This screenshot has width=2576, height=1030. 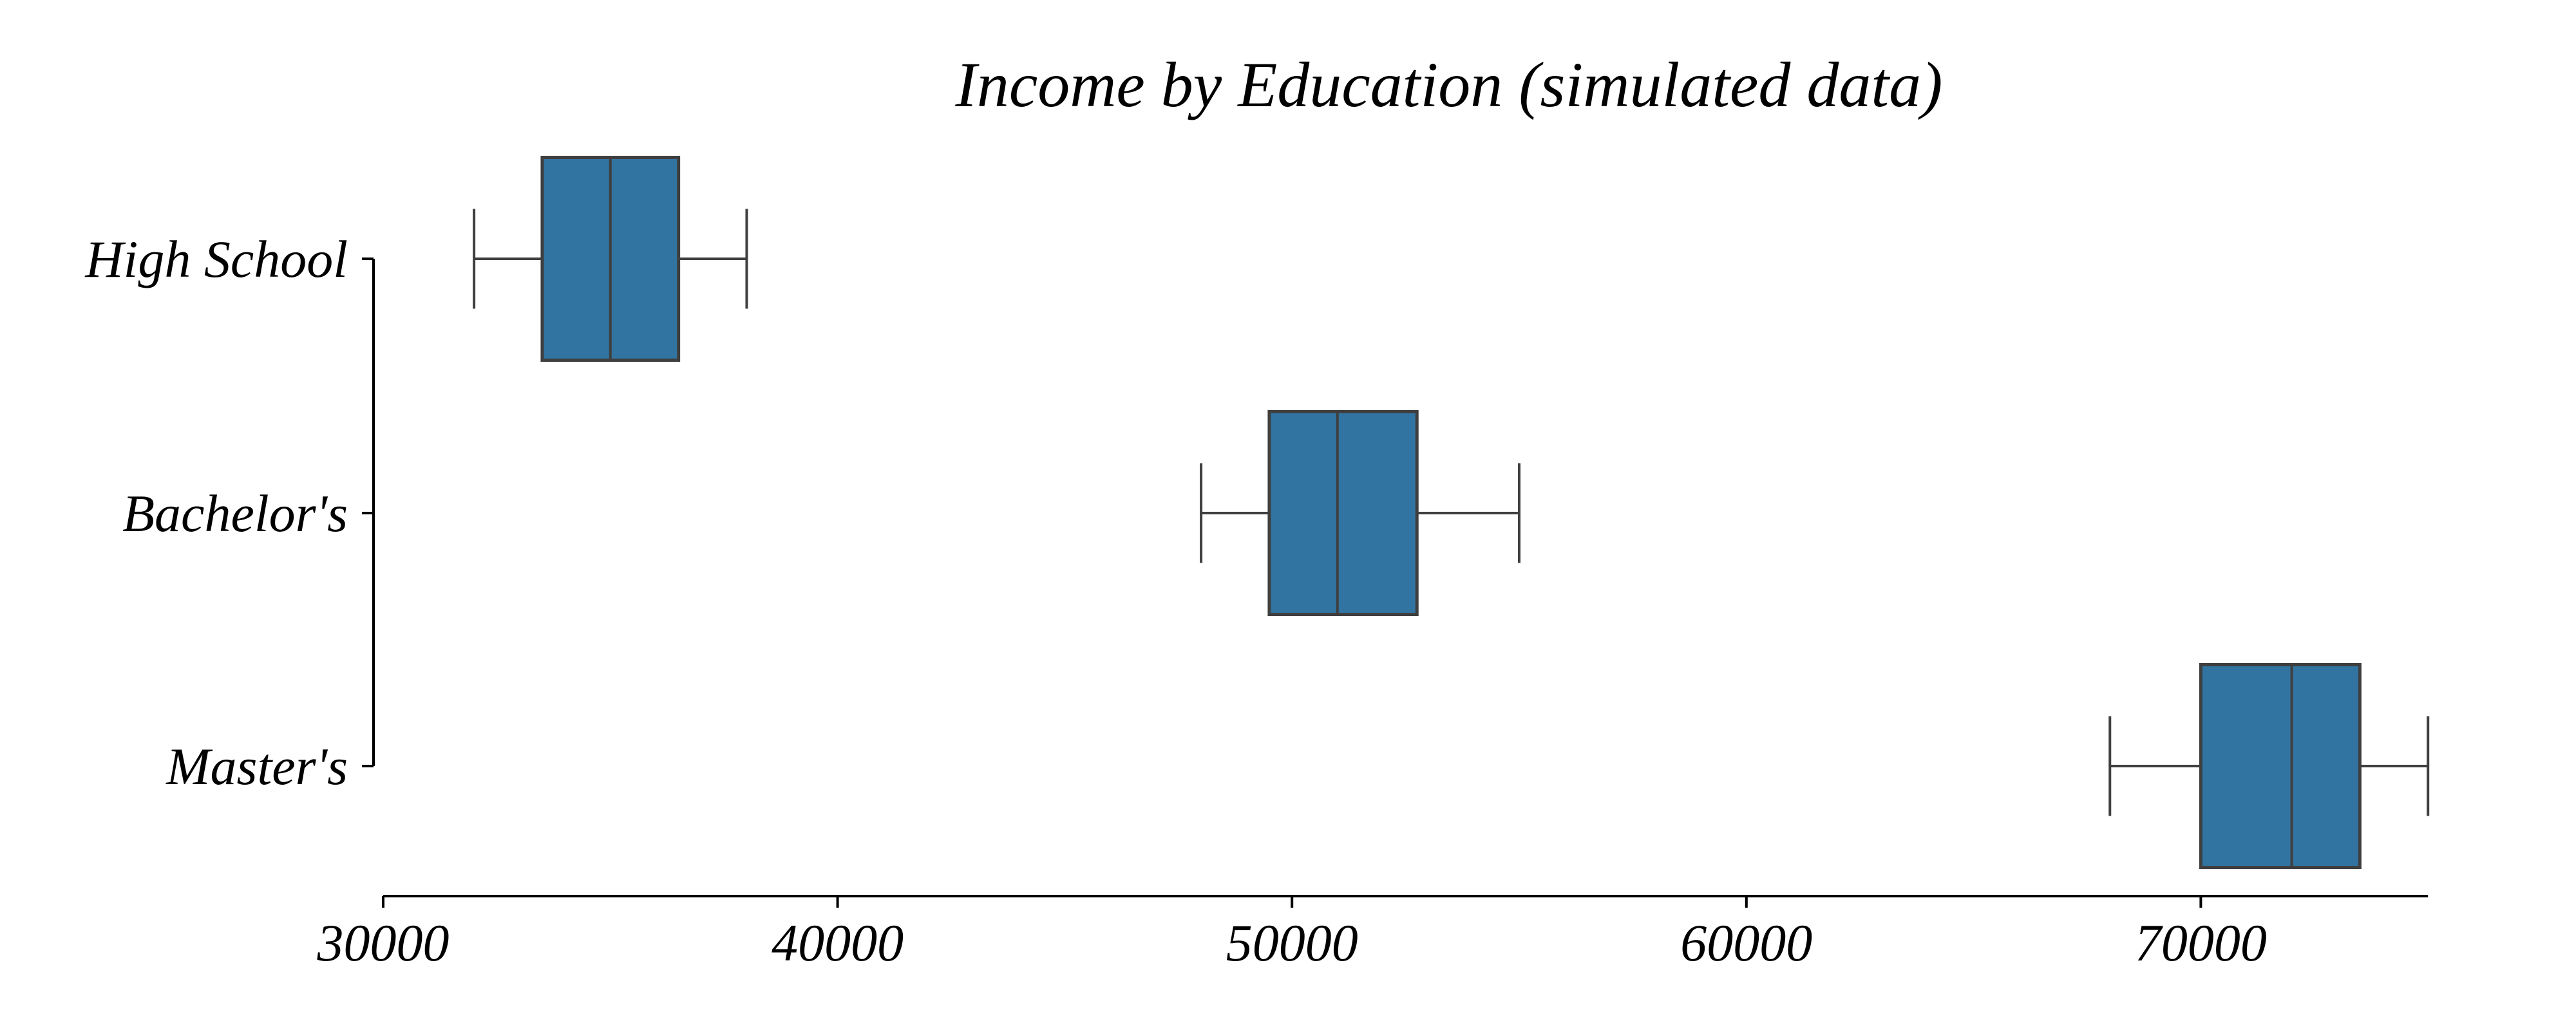 I want to click on box-master-s, so click(x=2269, y=766).